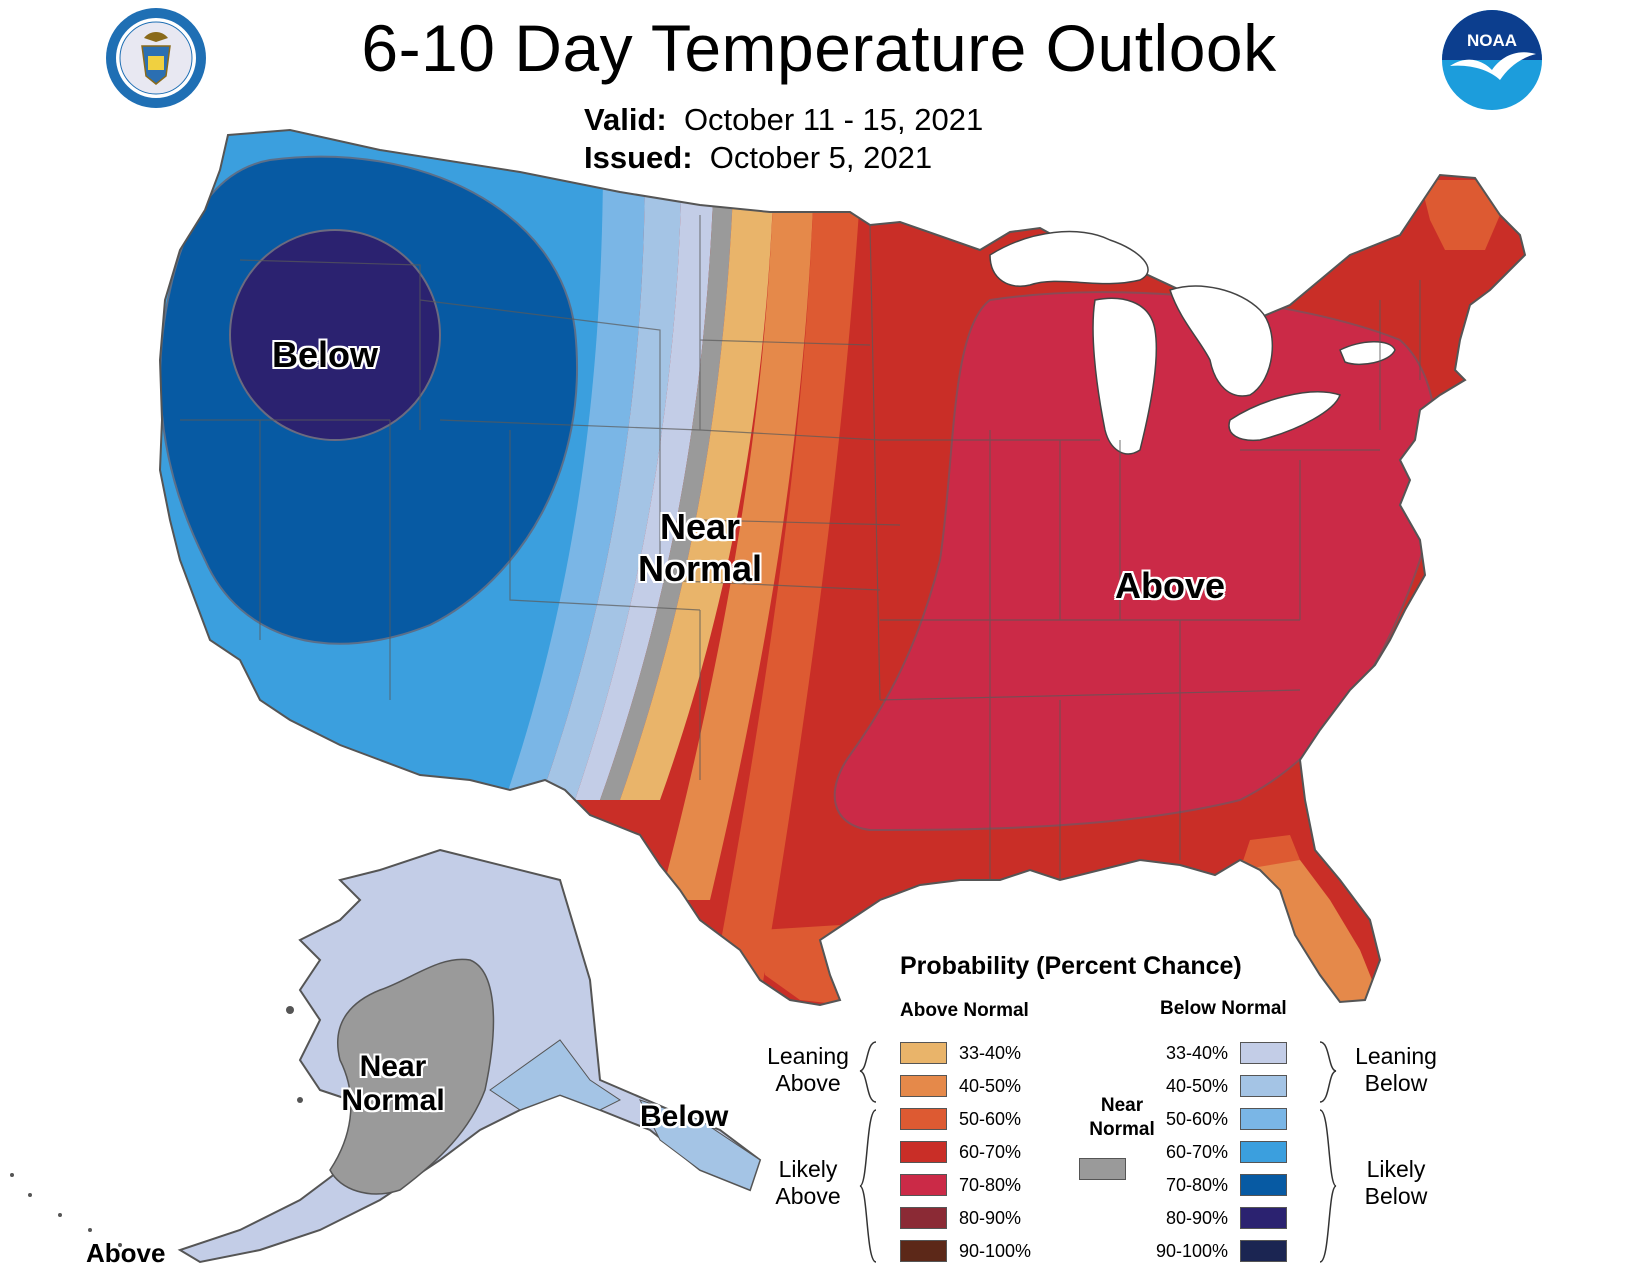 This screenshot has width=1638, height=1270. I want to click on legend-above-label: 80-90%, so click(990, 1217).